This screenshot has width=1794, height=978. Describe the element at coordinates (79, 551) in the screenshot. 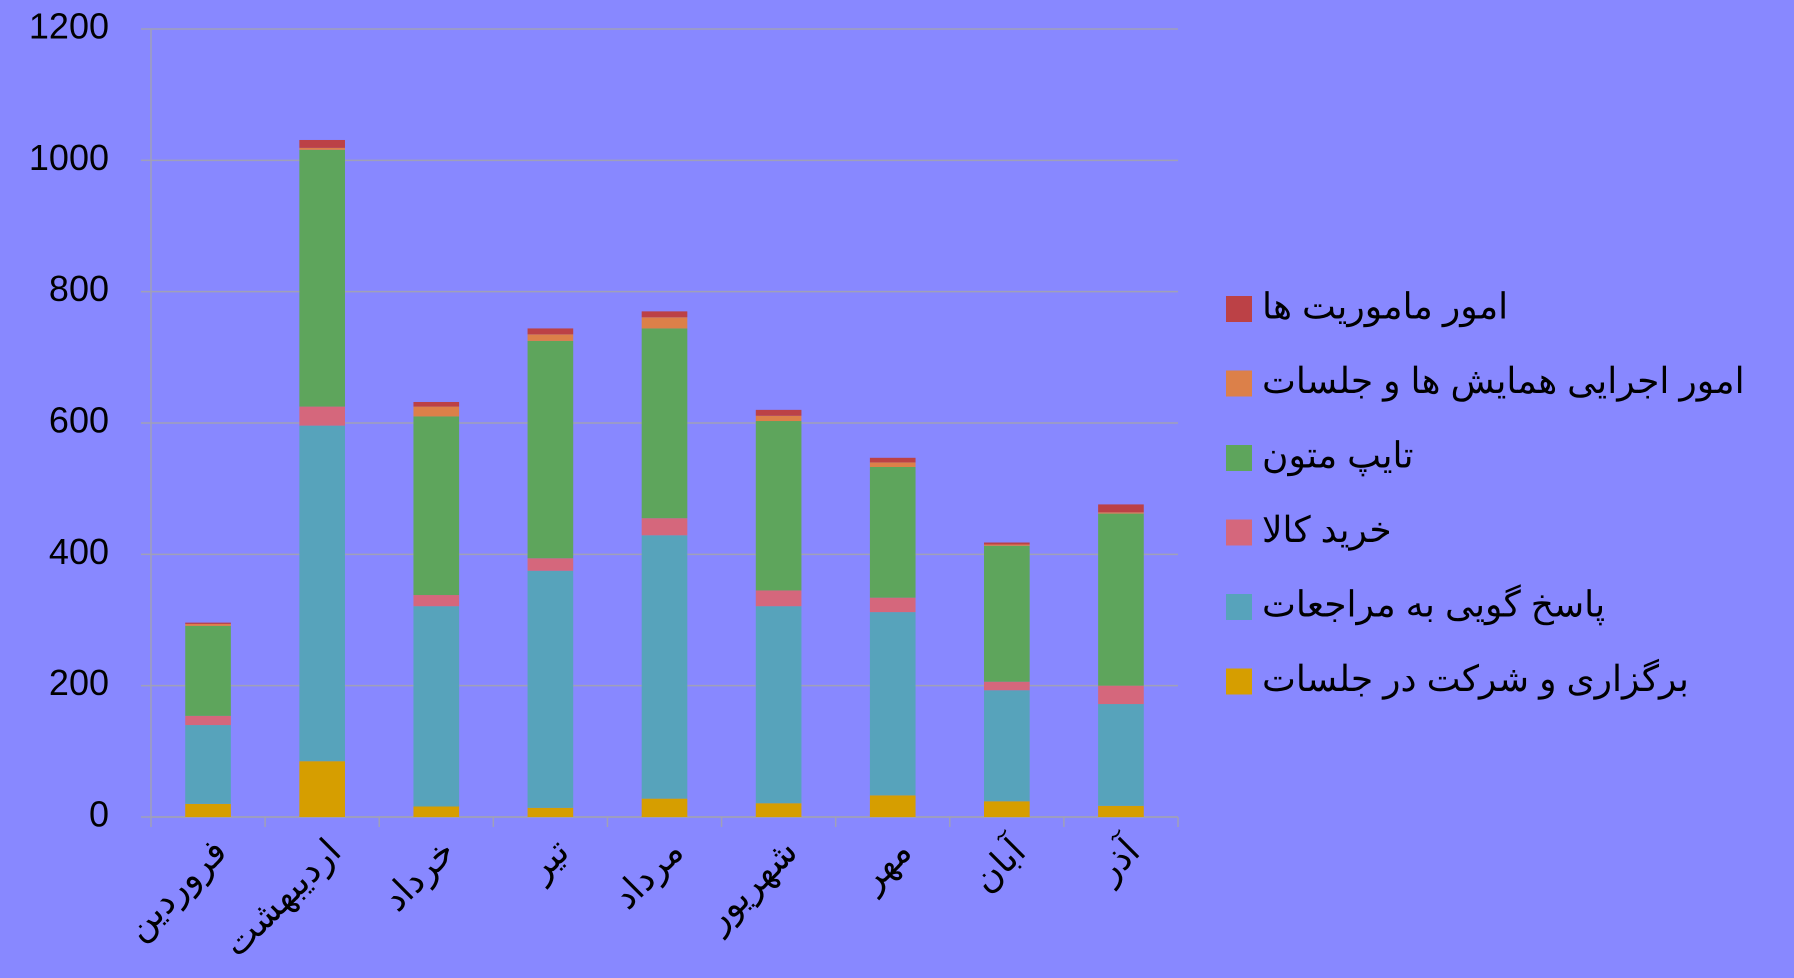

I see `y-tick-label: 400` at that location.